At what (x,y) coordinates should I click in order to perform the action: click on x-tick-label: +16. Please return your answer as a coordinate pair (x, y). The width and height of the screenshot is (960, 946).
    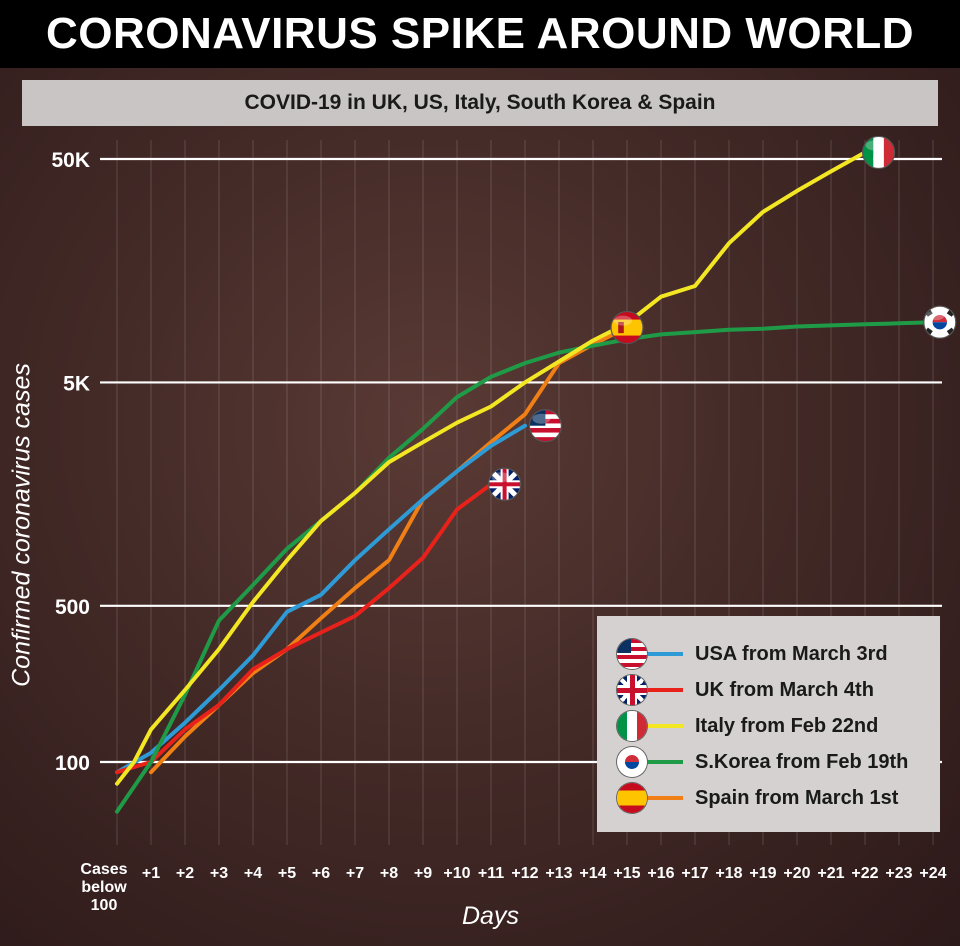
    Looking at the image, I should click on (660, 873).